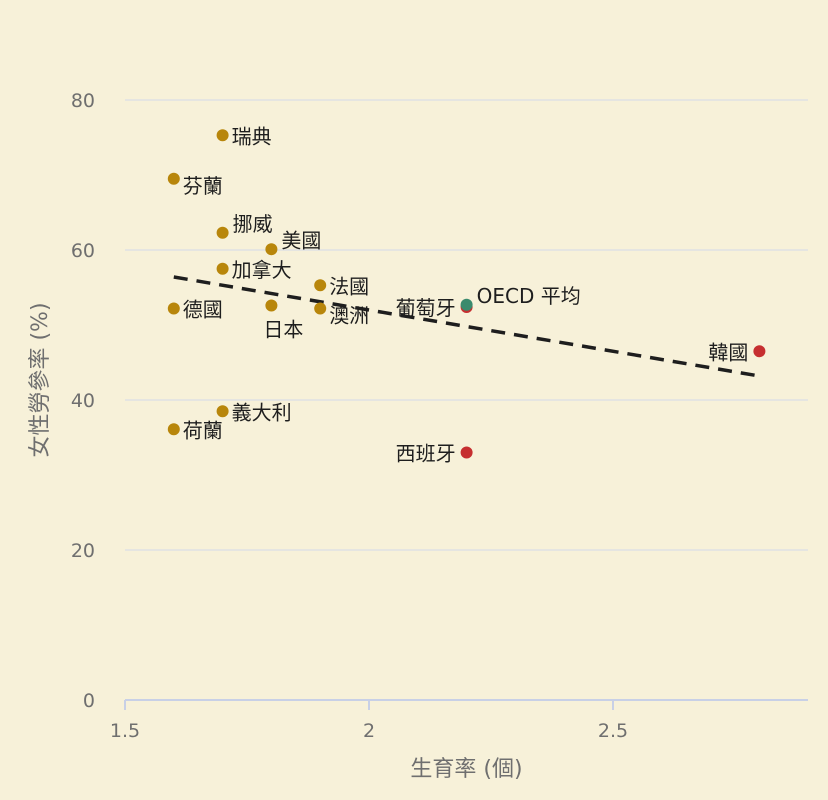 The width and height of the screenshot is (828, 800). I want to click on y-tick-label: 0, so click(89, 701).